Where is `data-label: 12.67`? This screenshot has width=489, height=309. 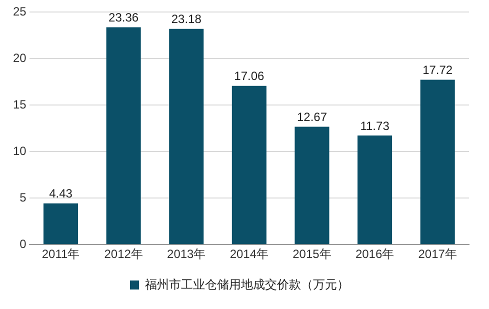 data-label: 12.67 is located at coordinates (312, 117).